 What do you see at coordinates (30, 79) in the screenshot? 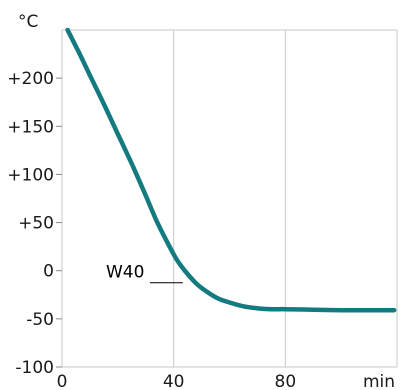
I see `y-tick-label-+200: +200` at bounding box center [30, 79].